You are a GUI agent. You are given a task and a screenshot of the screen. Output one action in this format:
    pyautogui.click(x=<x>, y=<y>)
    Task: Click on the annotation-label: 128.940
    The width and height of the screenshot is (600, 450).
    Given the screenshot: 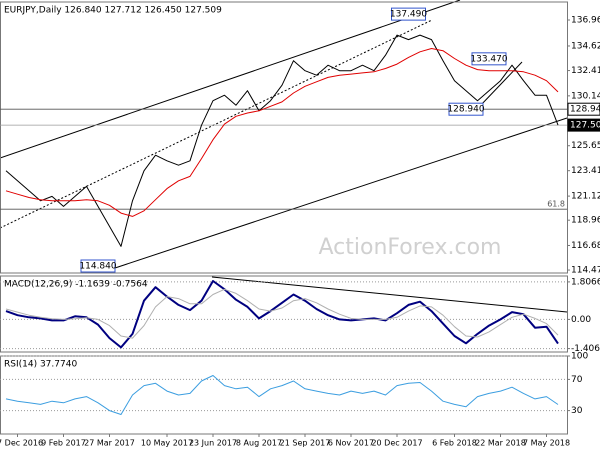 What is the action you would take?
    pyautogui.click(x=465, y=110)
    